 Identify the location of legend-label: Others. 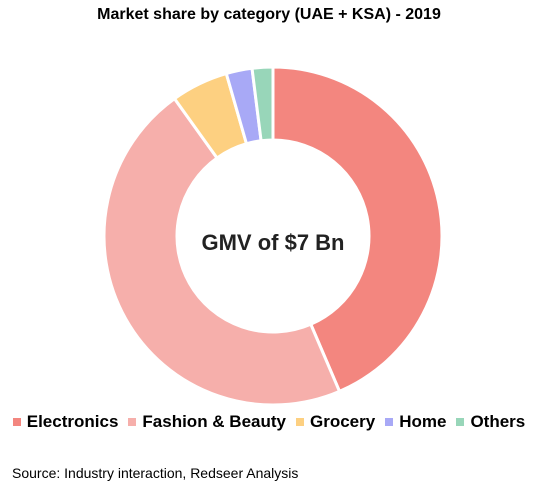
(498, 421).